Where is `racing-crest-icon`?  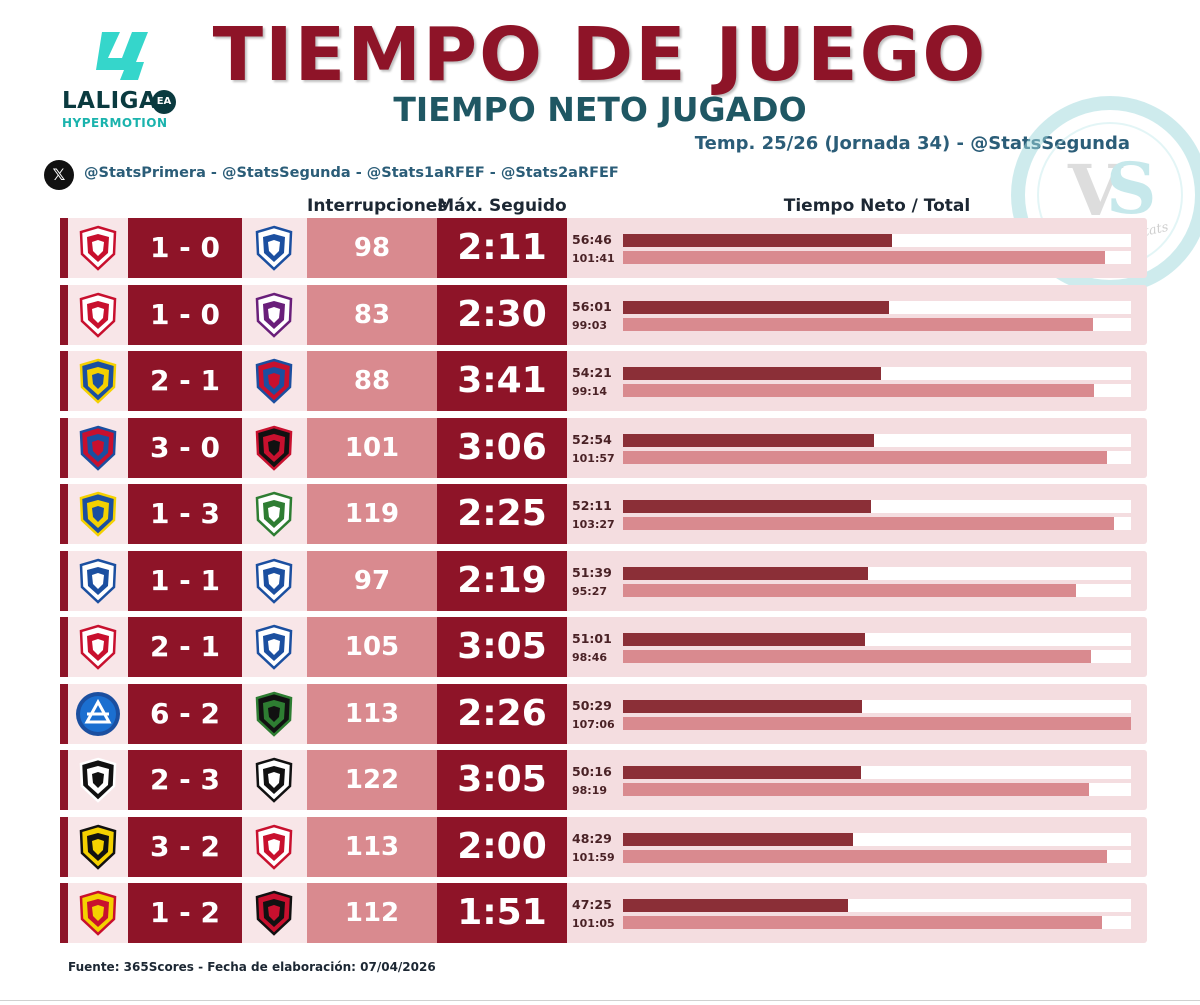 racing-crest-icon is located at coordinates (274, 714).